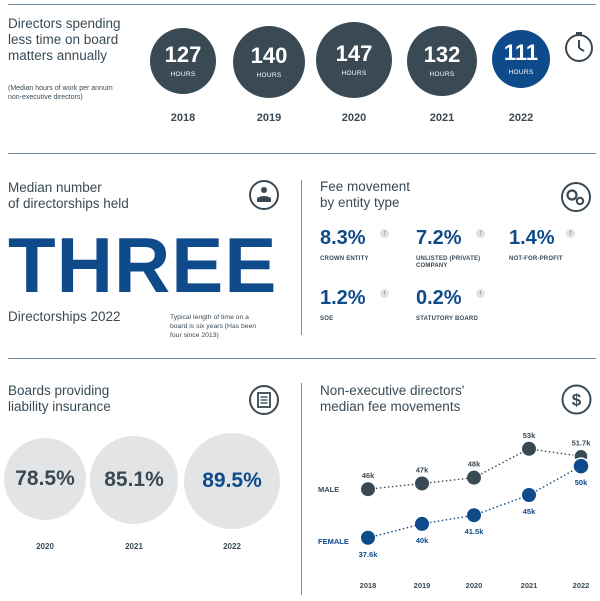 The height and width of the screenshot is (601, 600). I want to click on dollar-icon: $, so click(576, 399).